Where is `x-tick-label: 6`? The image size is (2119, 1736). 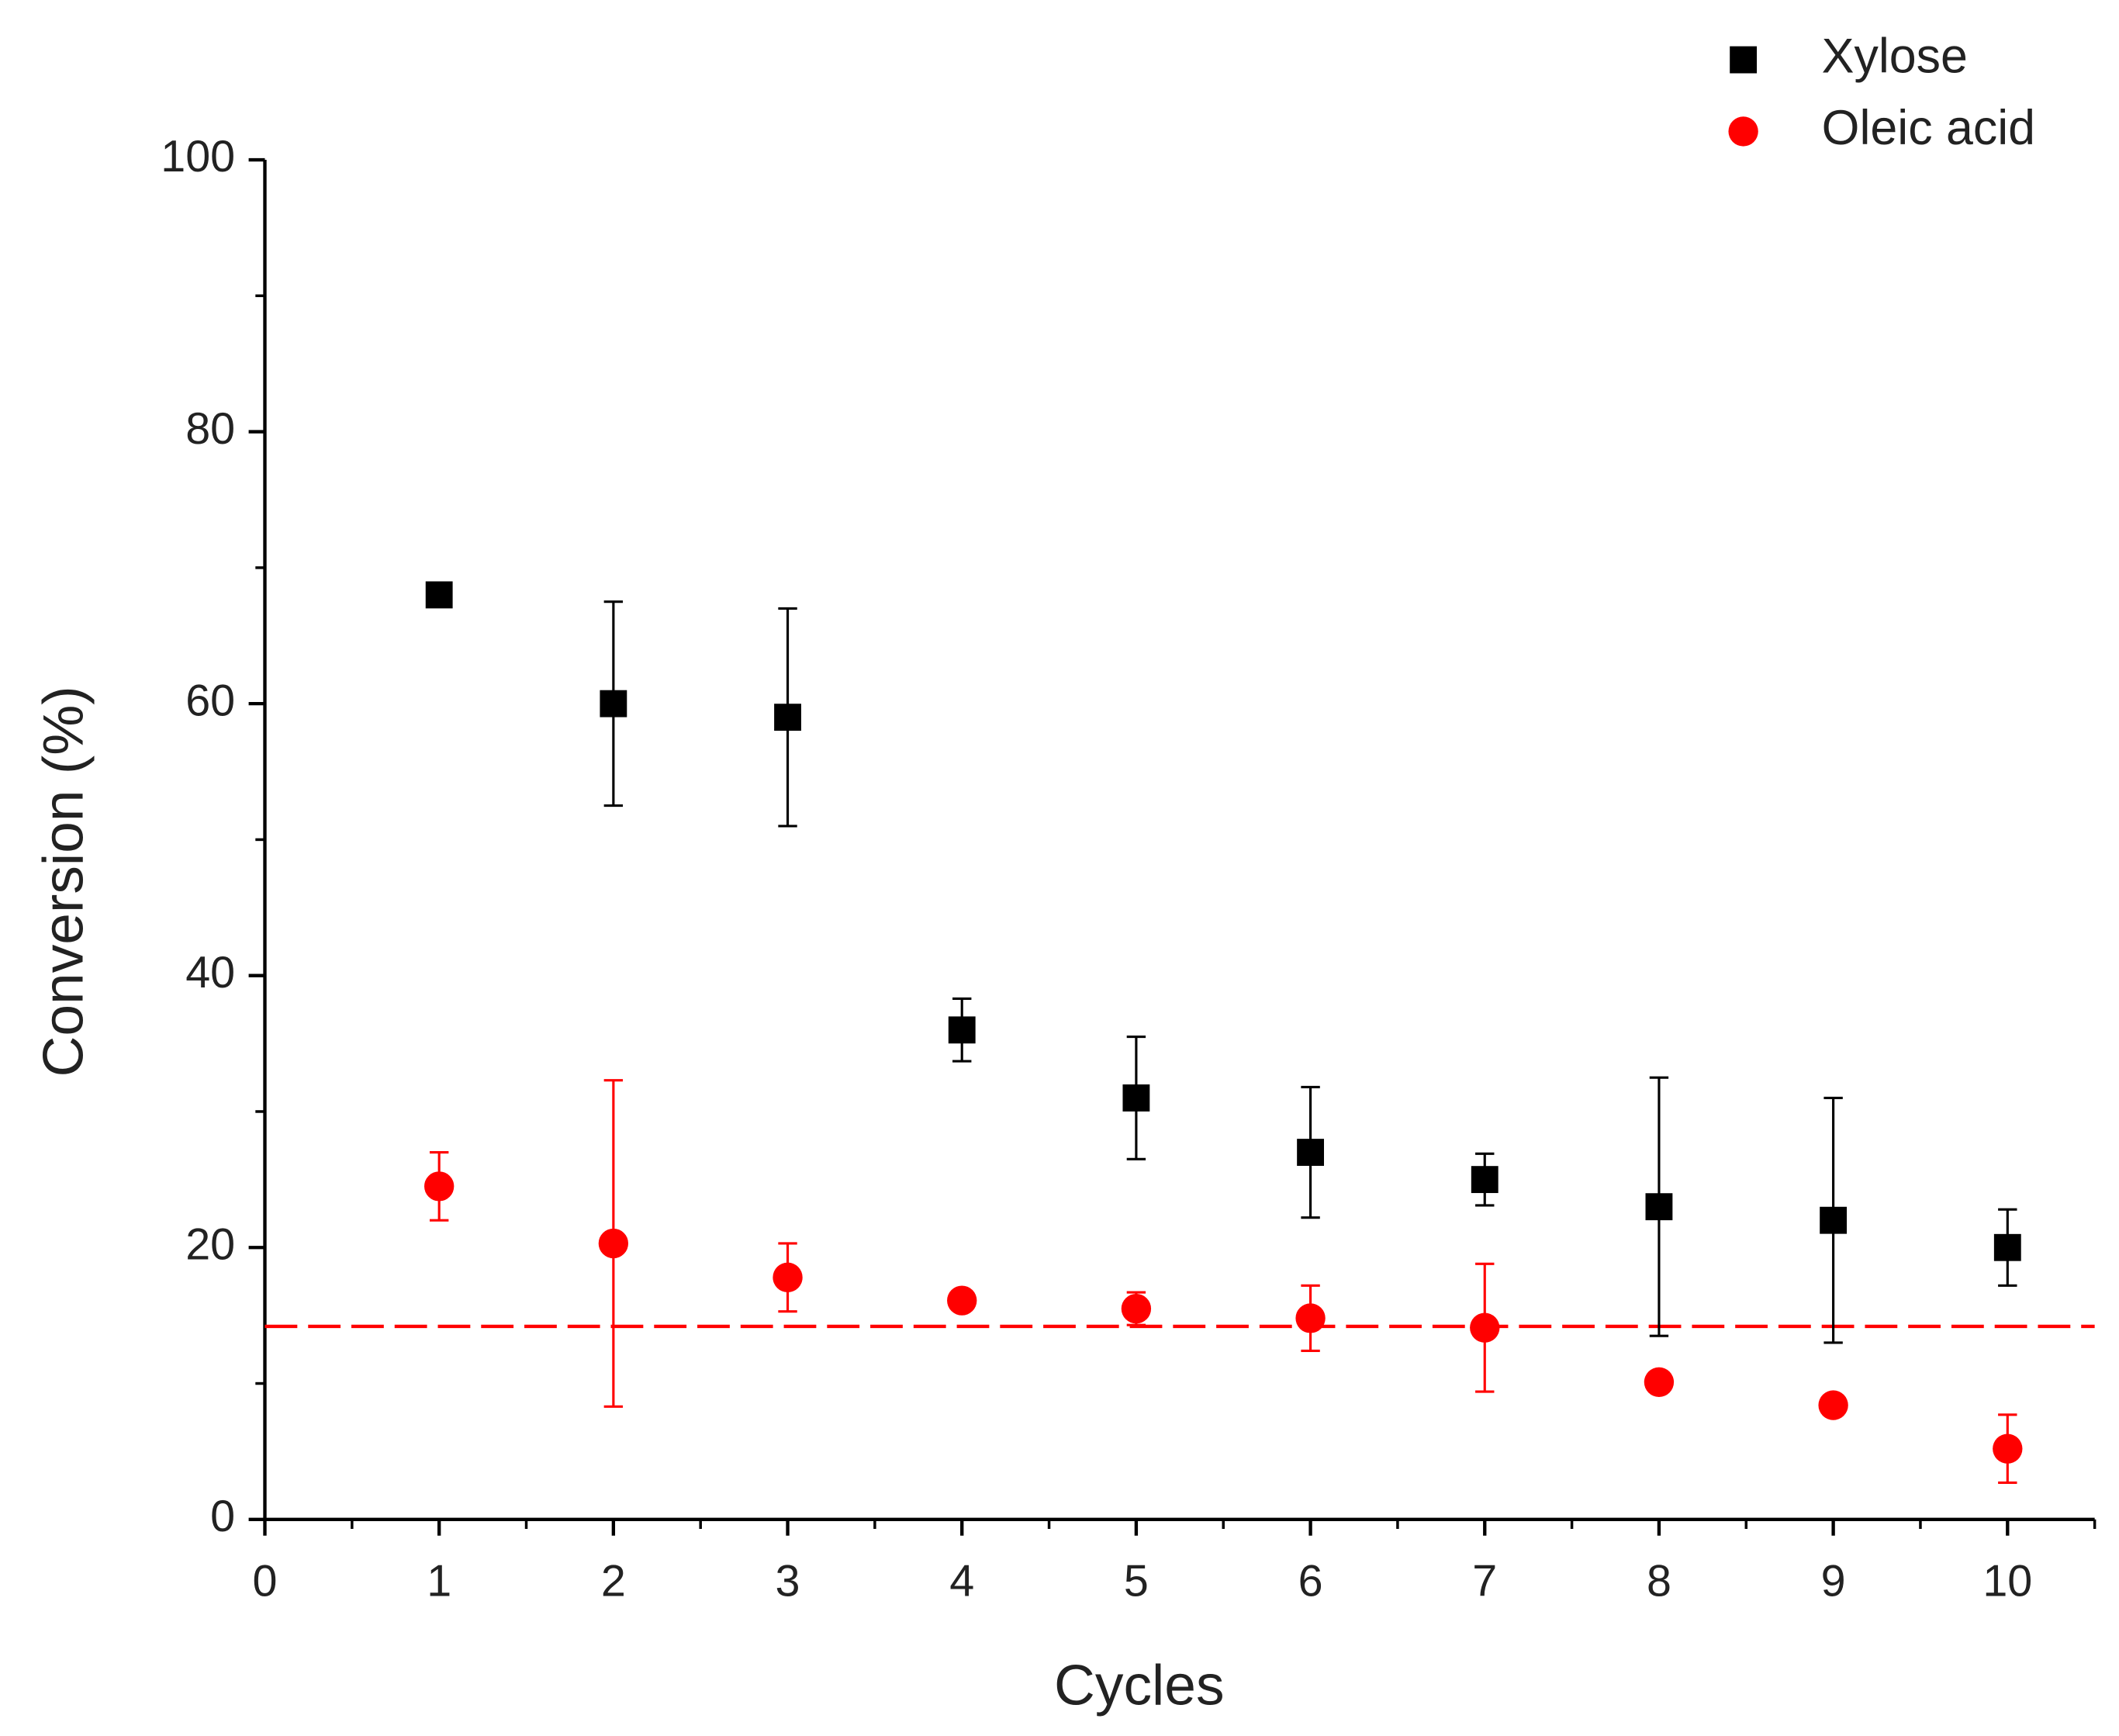 x-tick-label: 6 is located at coordinates (1310, 1581).